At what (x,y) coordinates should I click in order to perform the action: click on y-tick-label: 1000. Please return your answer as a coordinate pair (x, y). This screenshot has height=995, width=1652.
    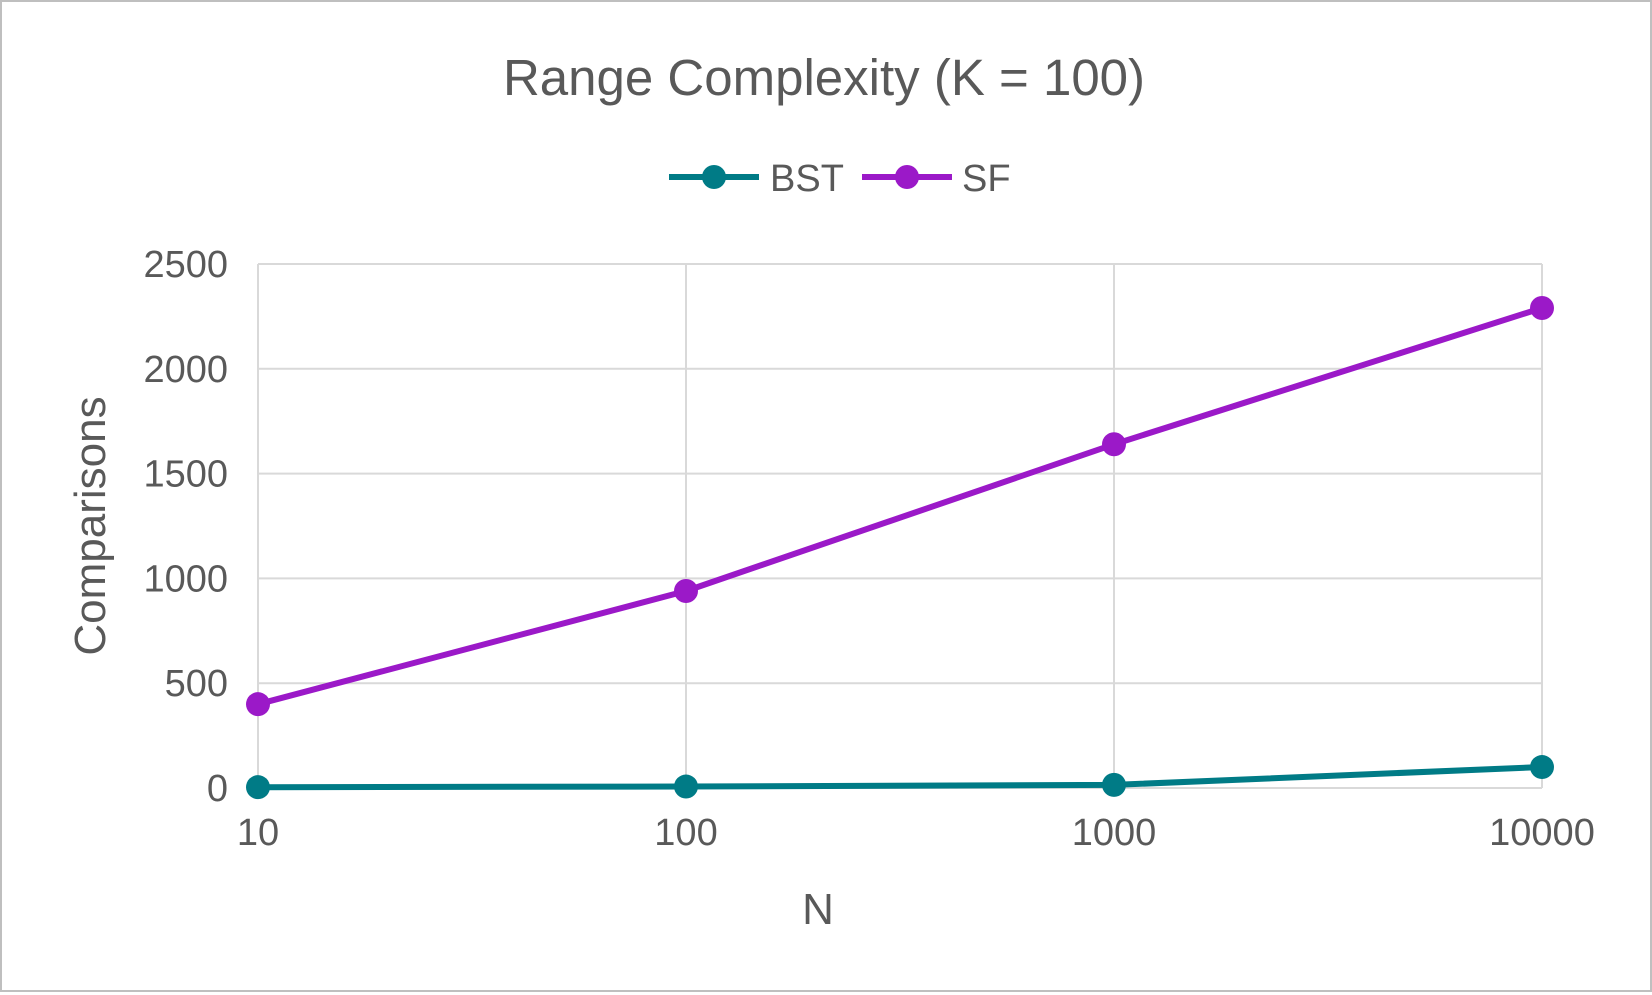
    Looking at the image, I should click on (185, 579).